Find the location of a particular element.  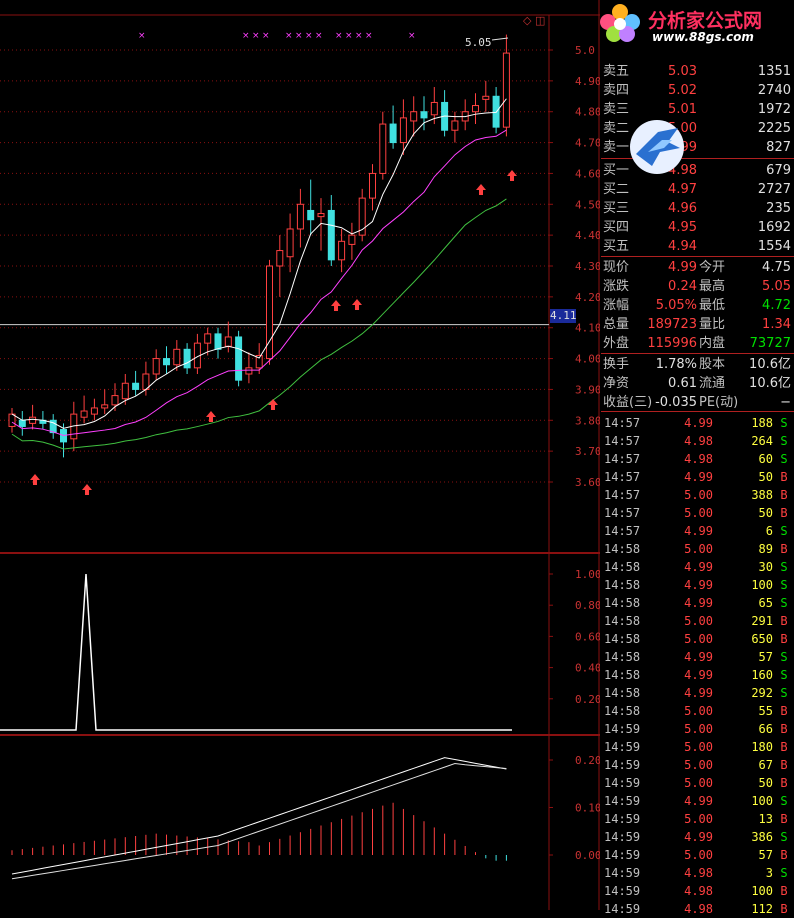

tick-volume: 291 is located at coordinates (762, 621).